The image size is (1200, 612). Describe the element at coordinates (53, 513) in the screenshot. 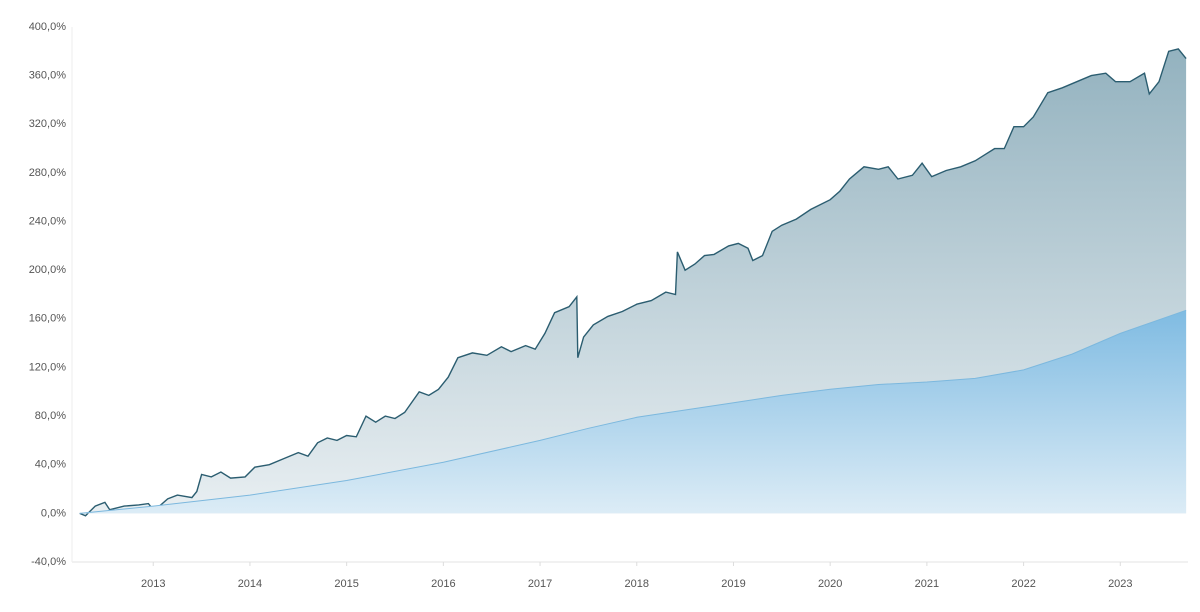

I see `y-tick-label: 0,0%` at that location.